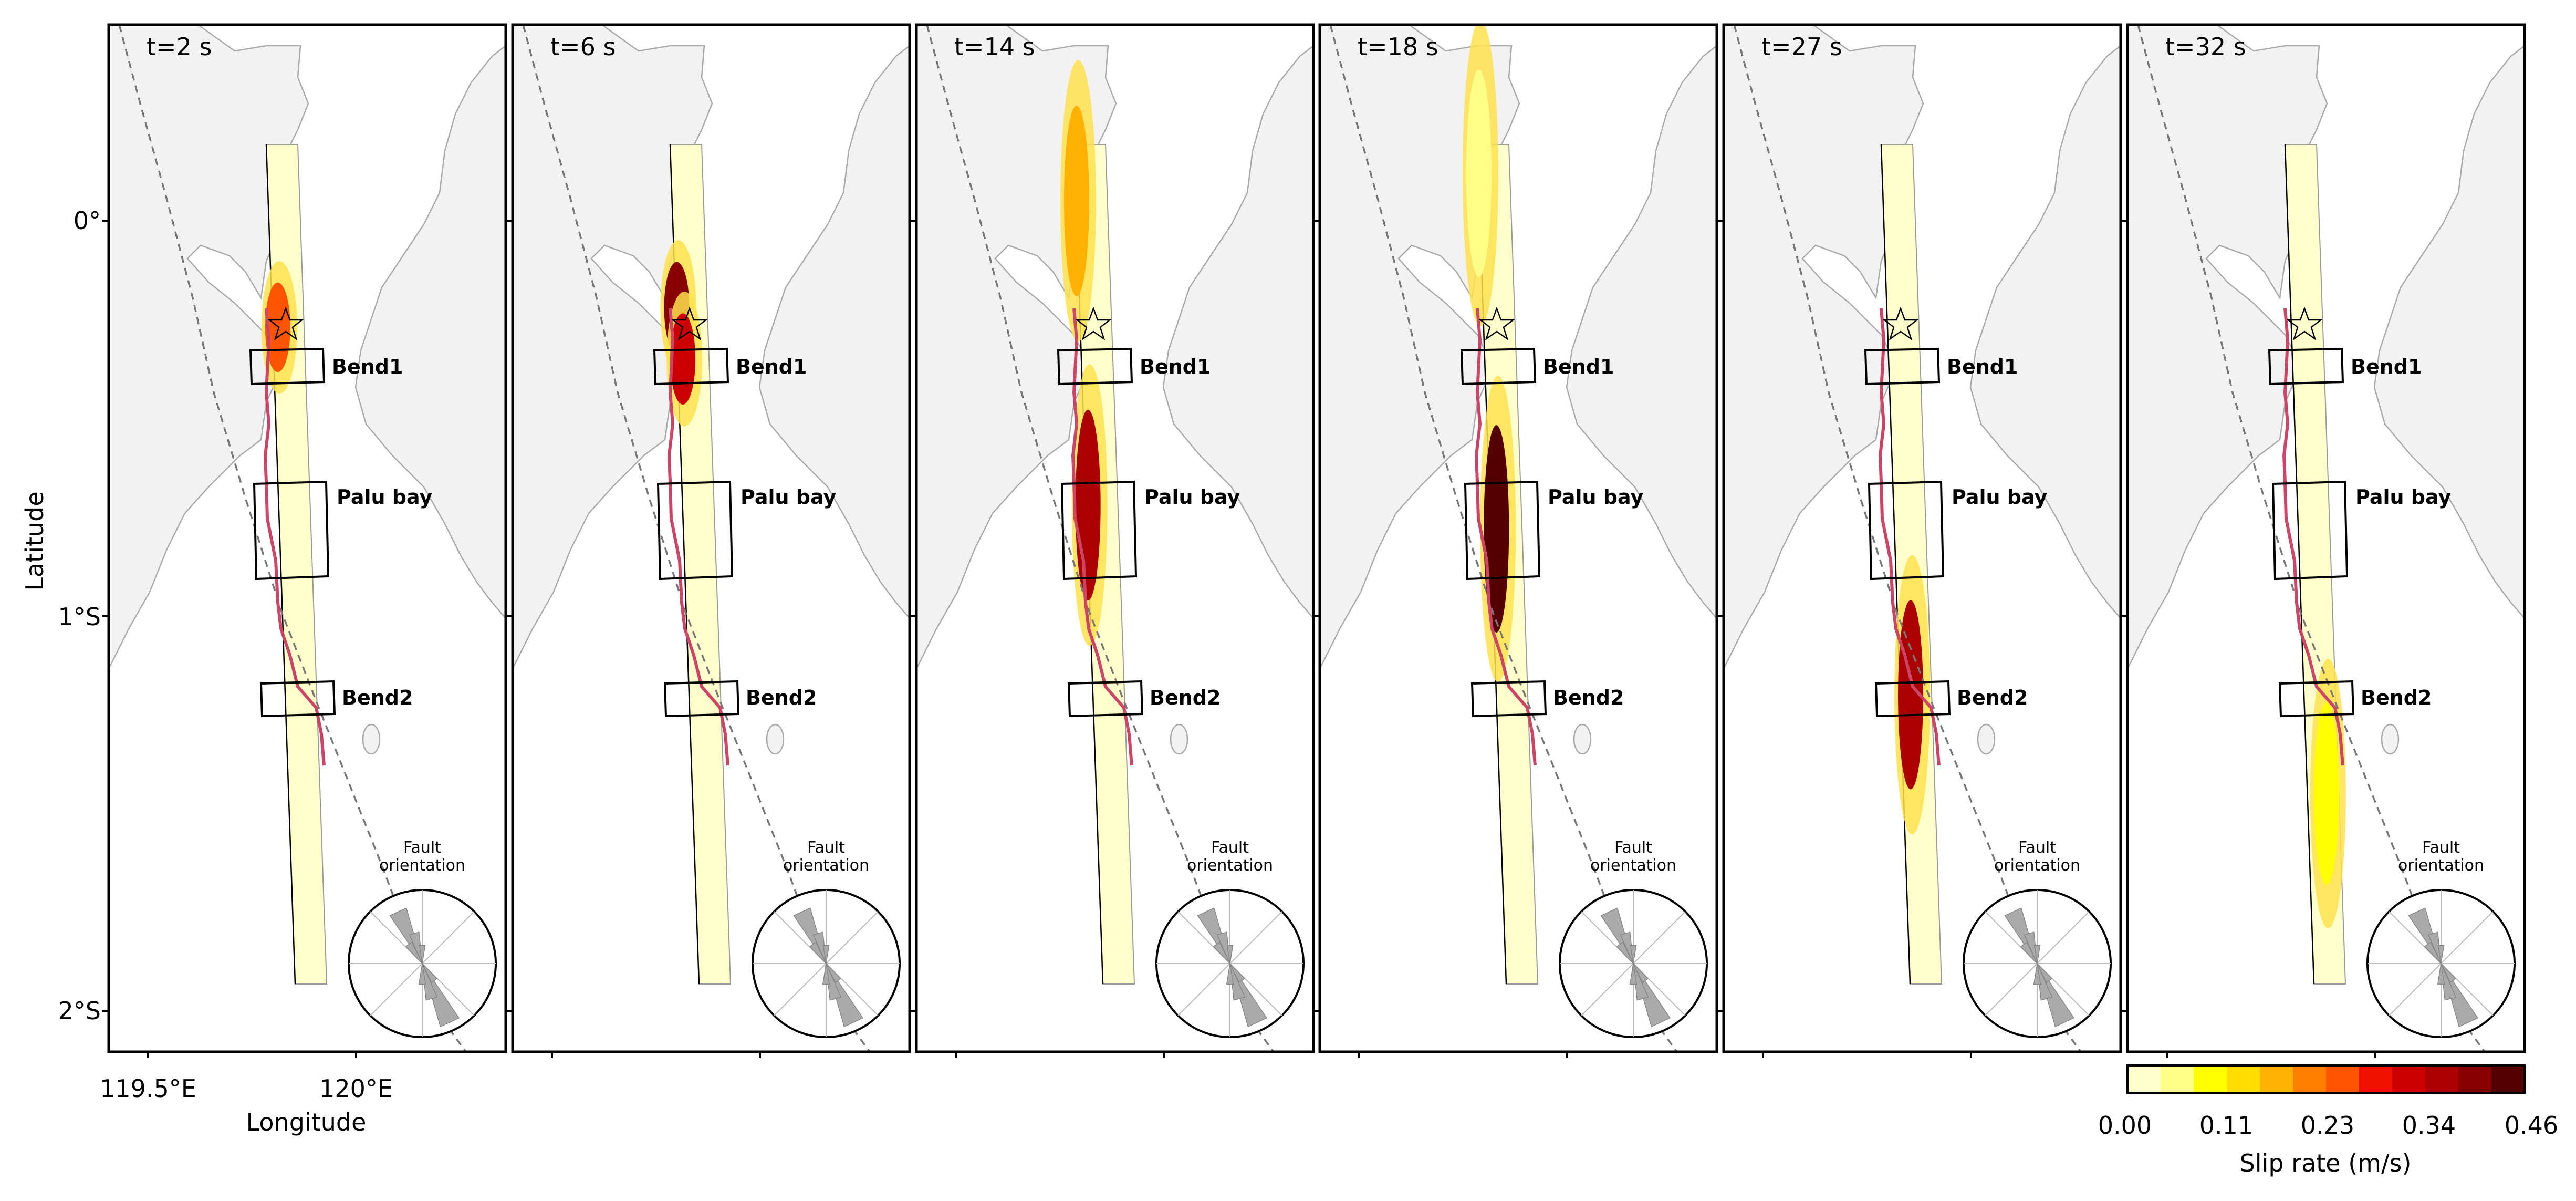  I want to click on xtick-label-0: 119.5°E, so click(148, 1088).